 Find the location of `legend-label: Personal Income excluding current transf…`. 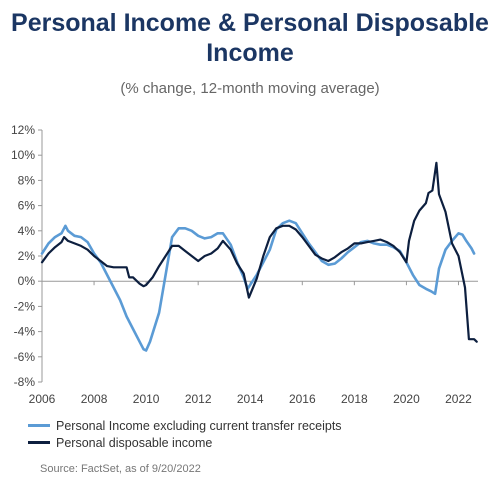

legend-label: Personal Income excluding current transf… is located at coordinates (199, 425).